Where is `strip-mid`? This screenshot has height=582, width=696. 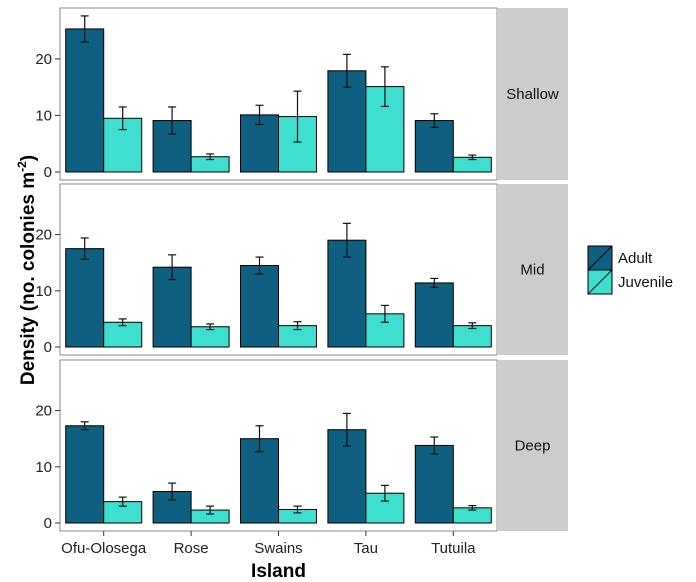
strip-mid is located at coordinates (532, 269).